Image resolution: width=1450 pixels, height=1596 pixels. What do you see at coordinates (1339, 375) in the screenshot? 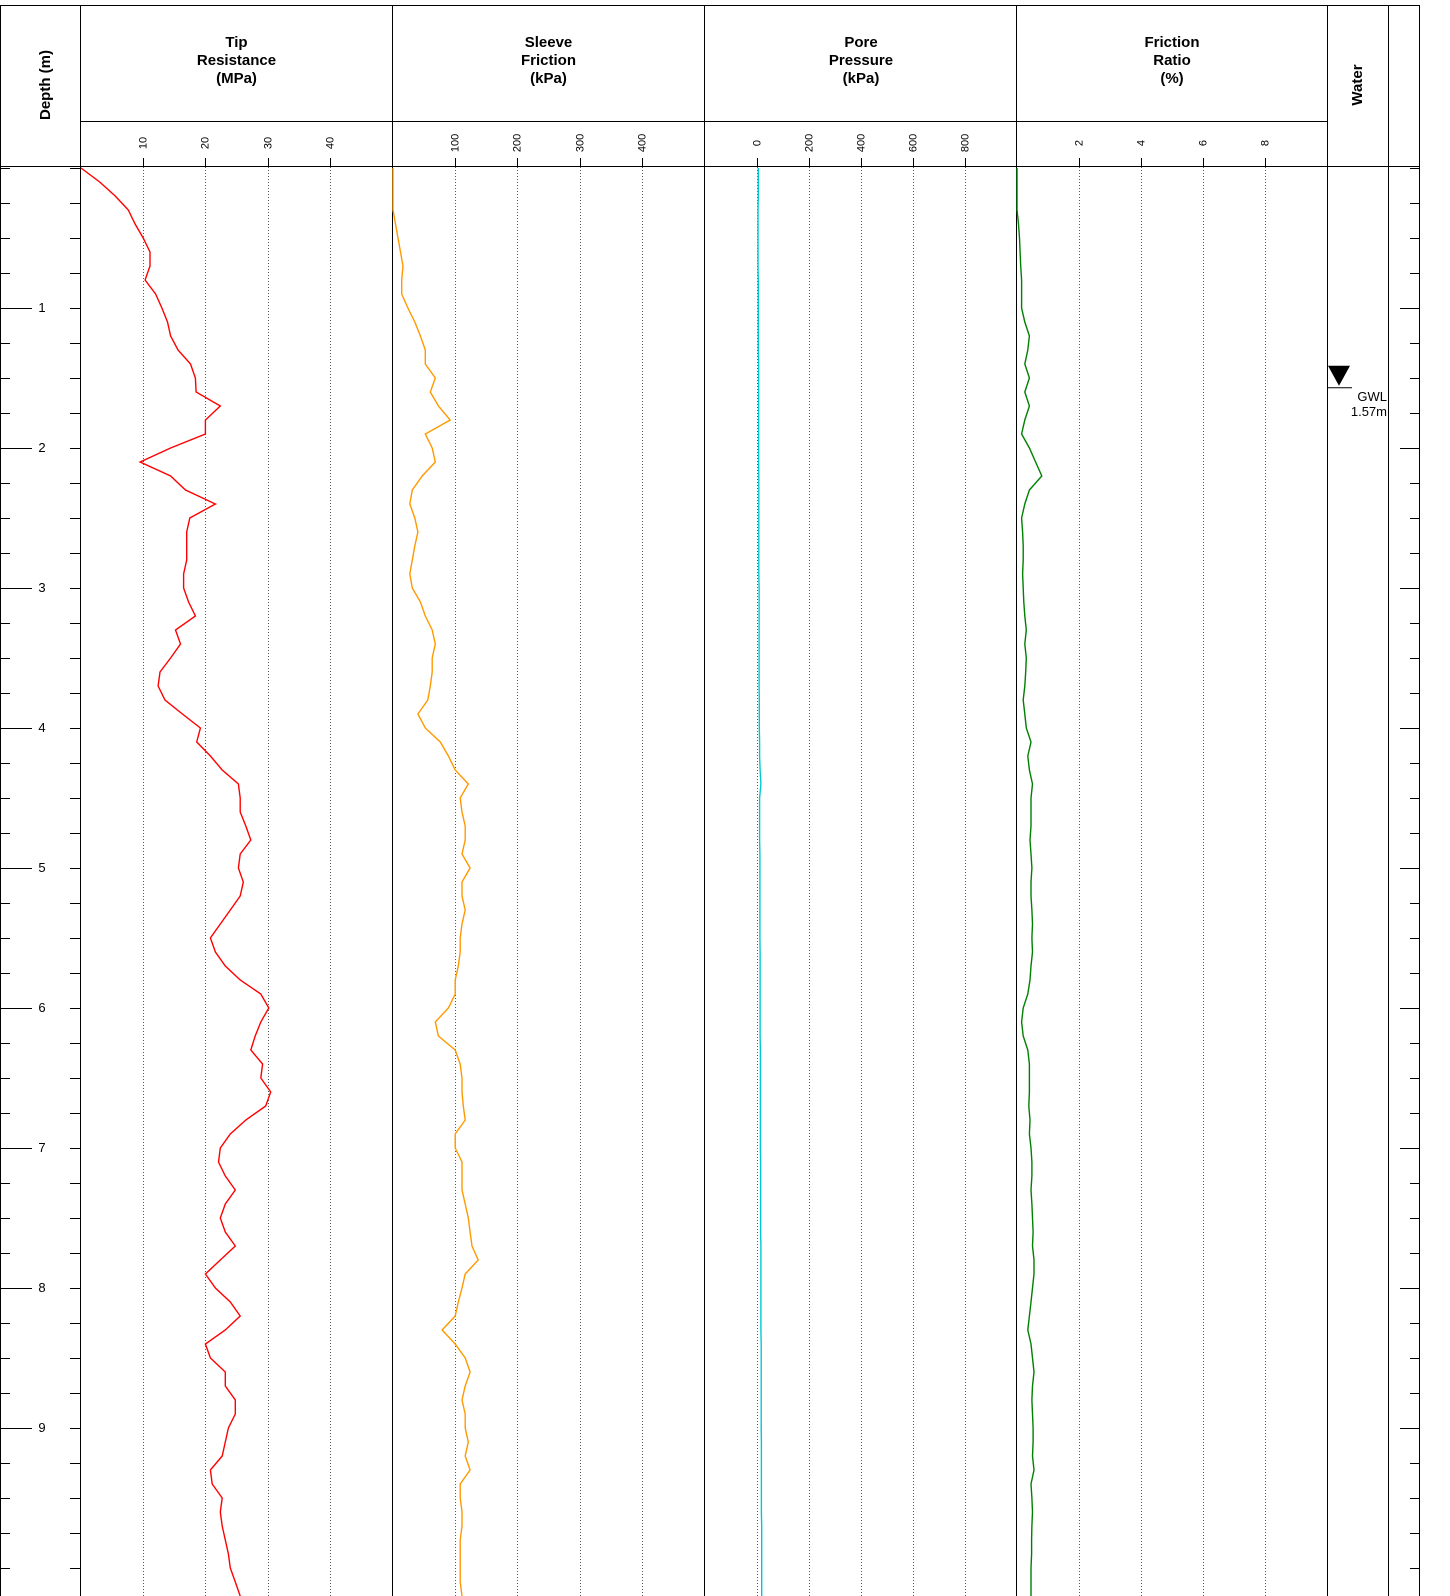
I see `gwl-marker` at bounding box center [1339, 375].